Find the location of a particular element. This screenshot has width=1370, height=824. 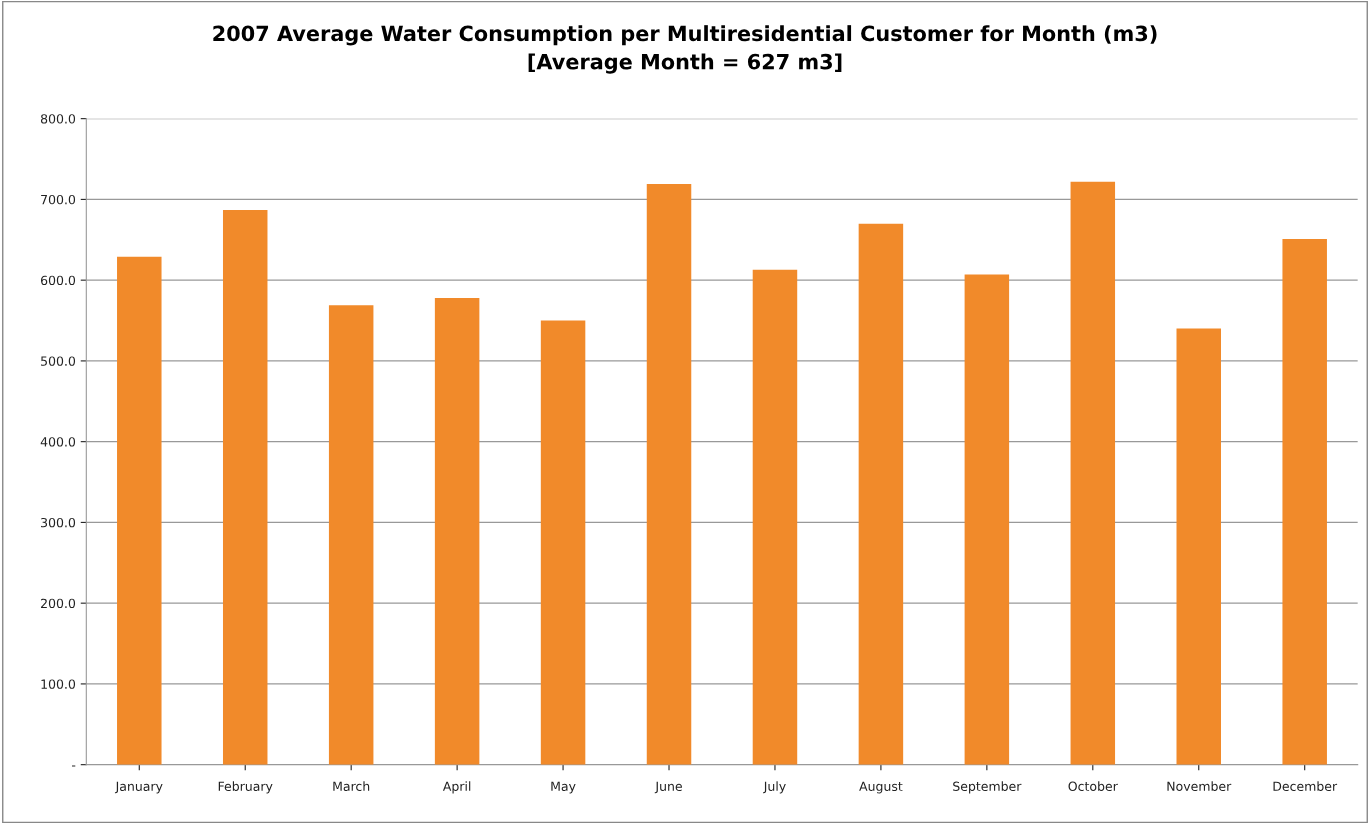

x-tick-label: February is located at coordinates (245, 787).